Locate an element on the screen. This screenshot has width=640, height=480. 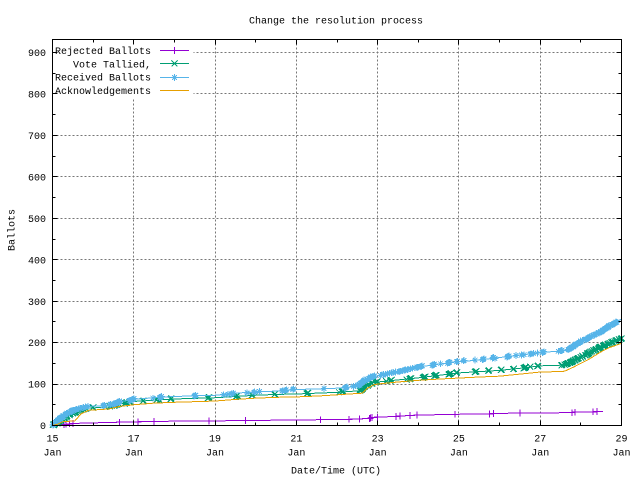
svg-text: Change the resolution process is located at coordinates (336, 22).